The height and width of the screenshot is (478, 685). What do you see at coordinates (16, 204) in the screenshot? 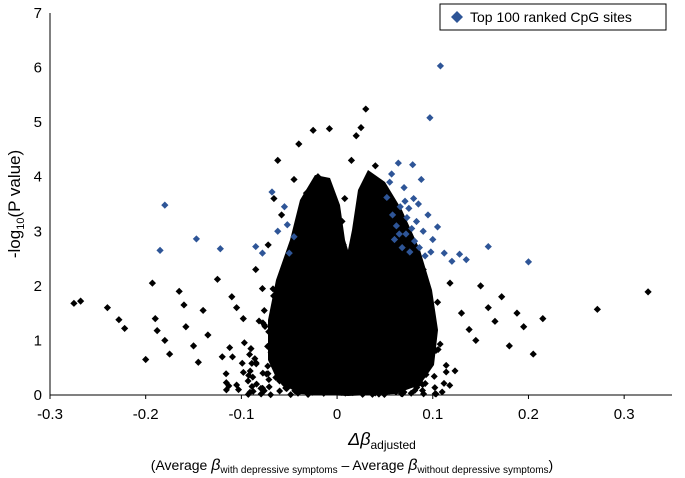
I see `y-axis-title: -log10(P value)` at bounding box center [16, 204].